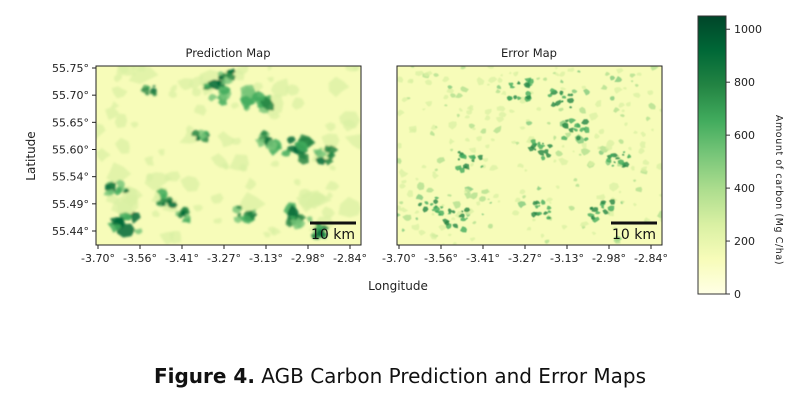 The width and height of the screenshot is (800, 403). What do you see at coordinates (31, 155) in the screenshot?
I see `y-axis-label: Latitude` at bounding box center [31, 155].